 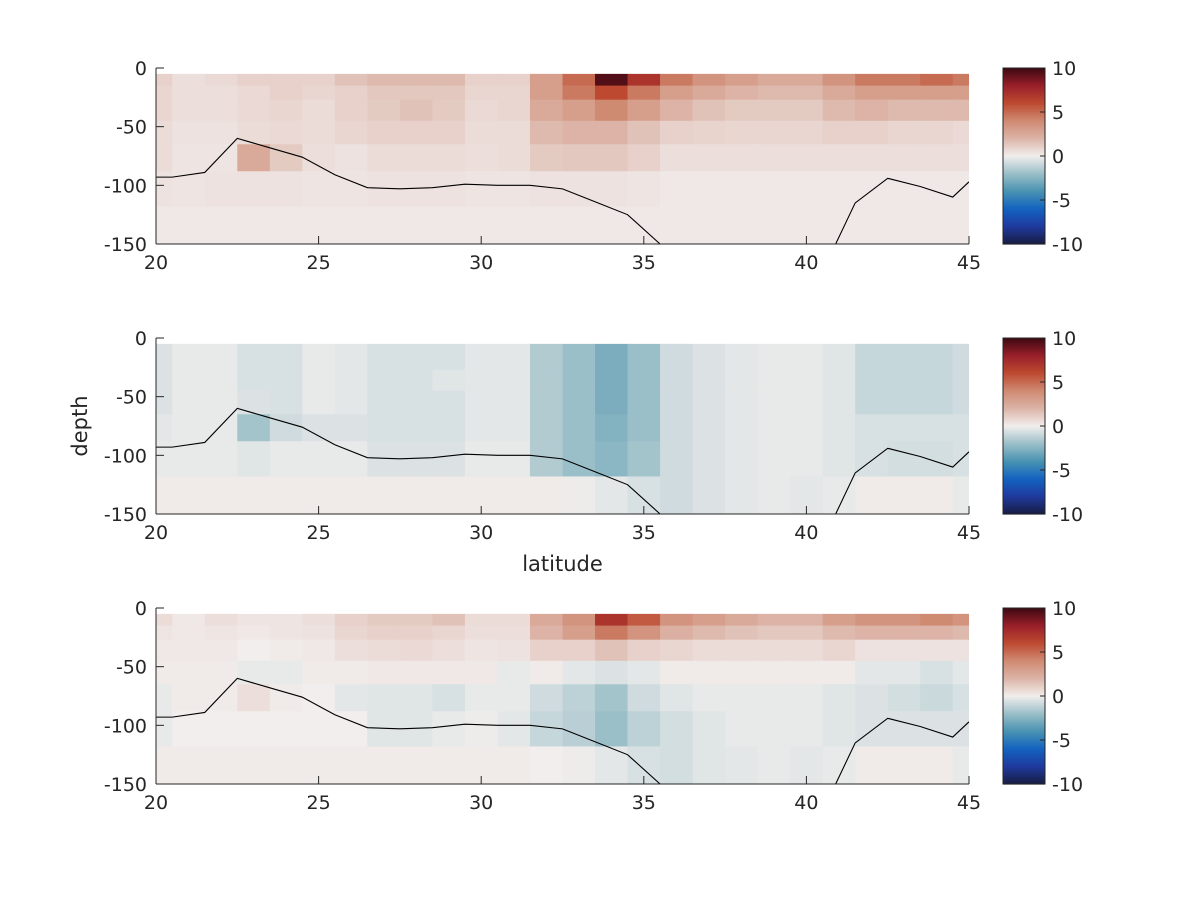 I want to click on x-tick-label: 30, so click(x=481, y=263).